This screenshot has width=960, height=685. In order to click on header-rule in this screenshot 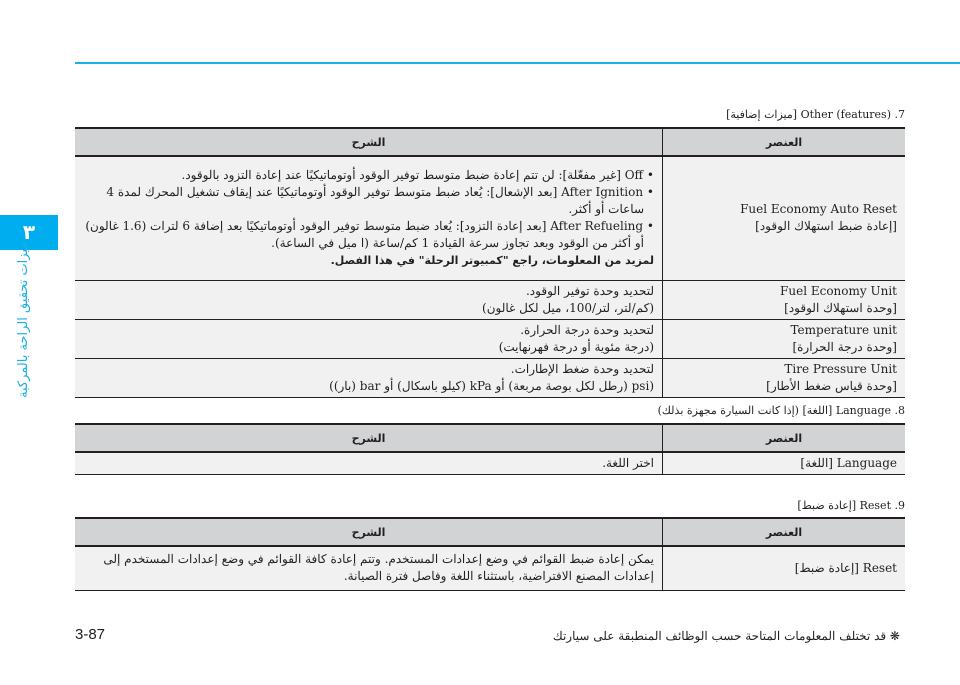, I will do `click(517, 63)`.